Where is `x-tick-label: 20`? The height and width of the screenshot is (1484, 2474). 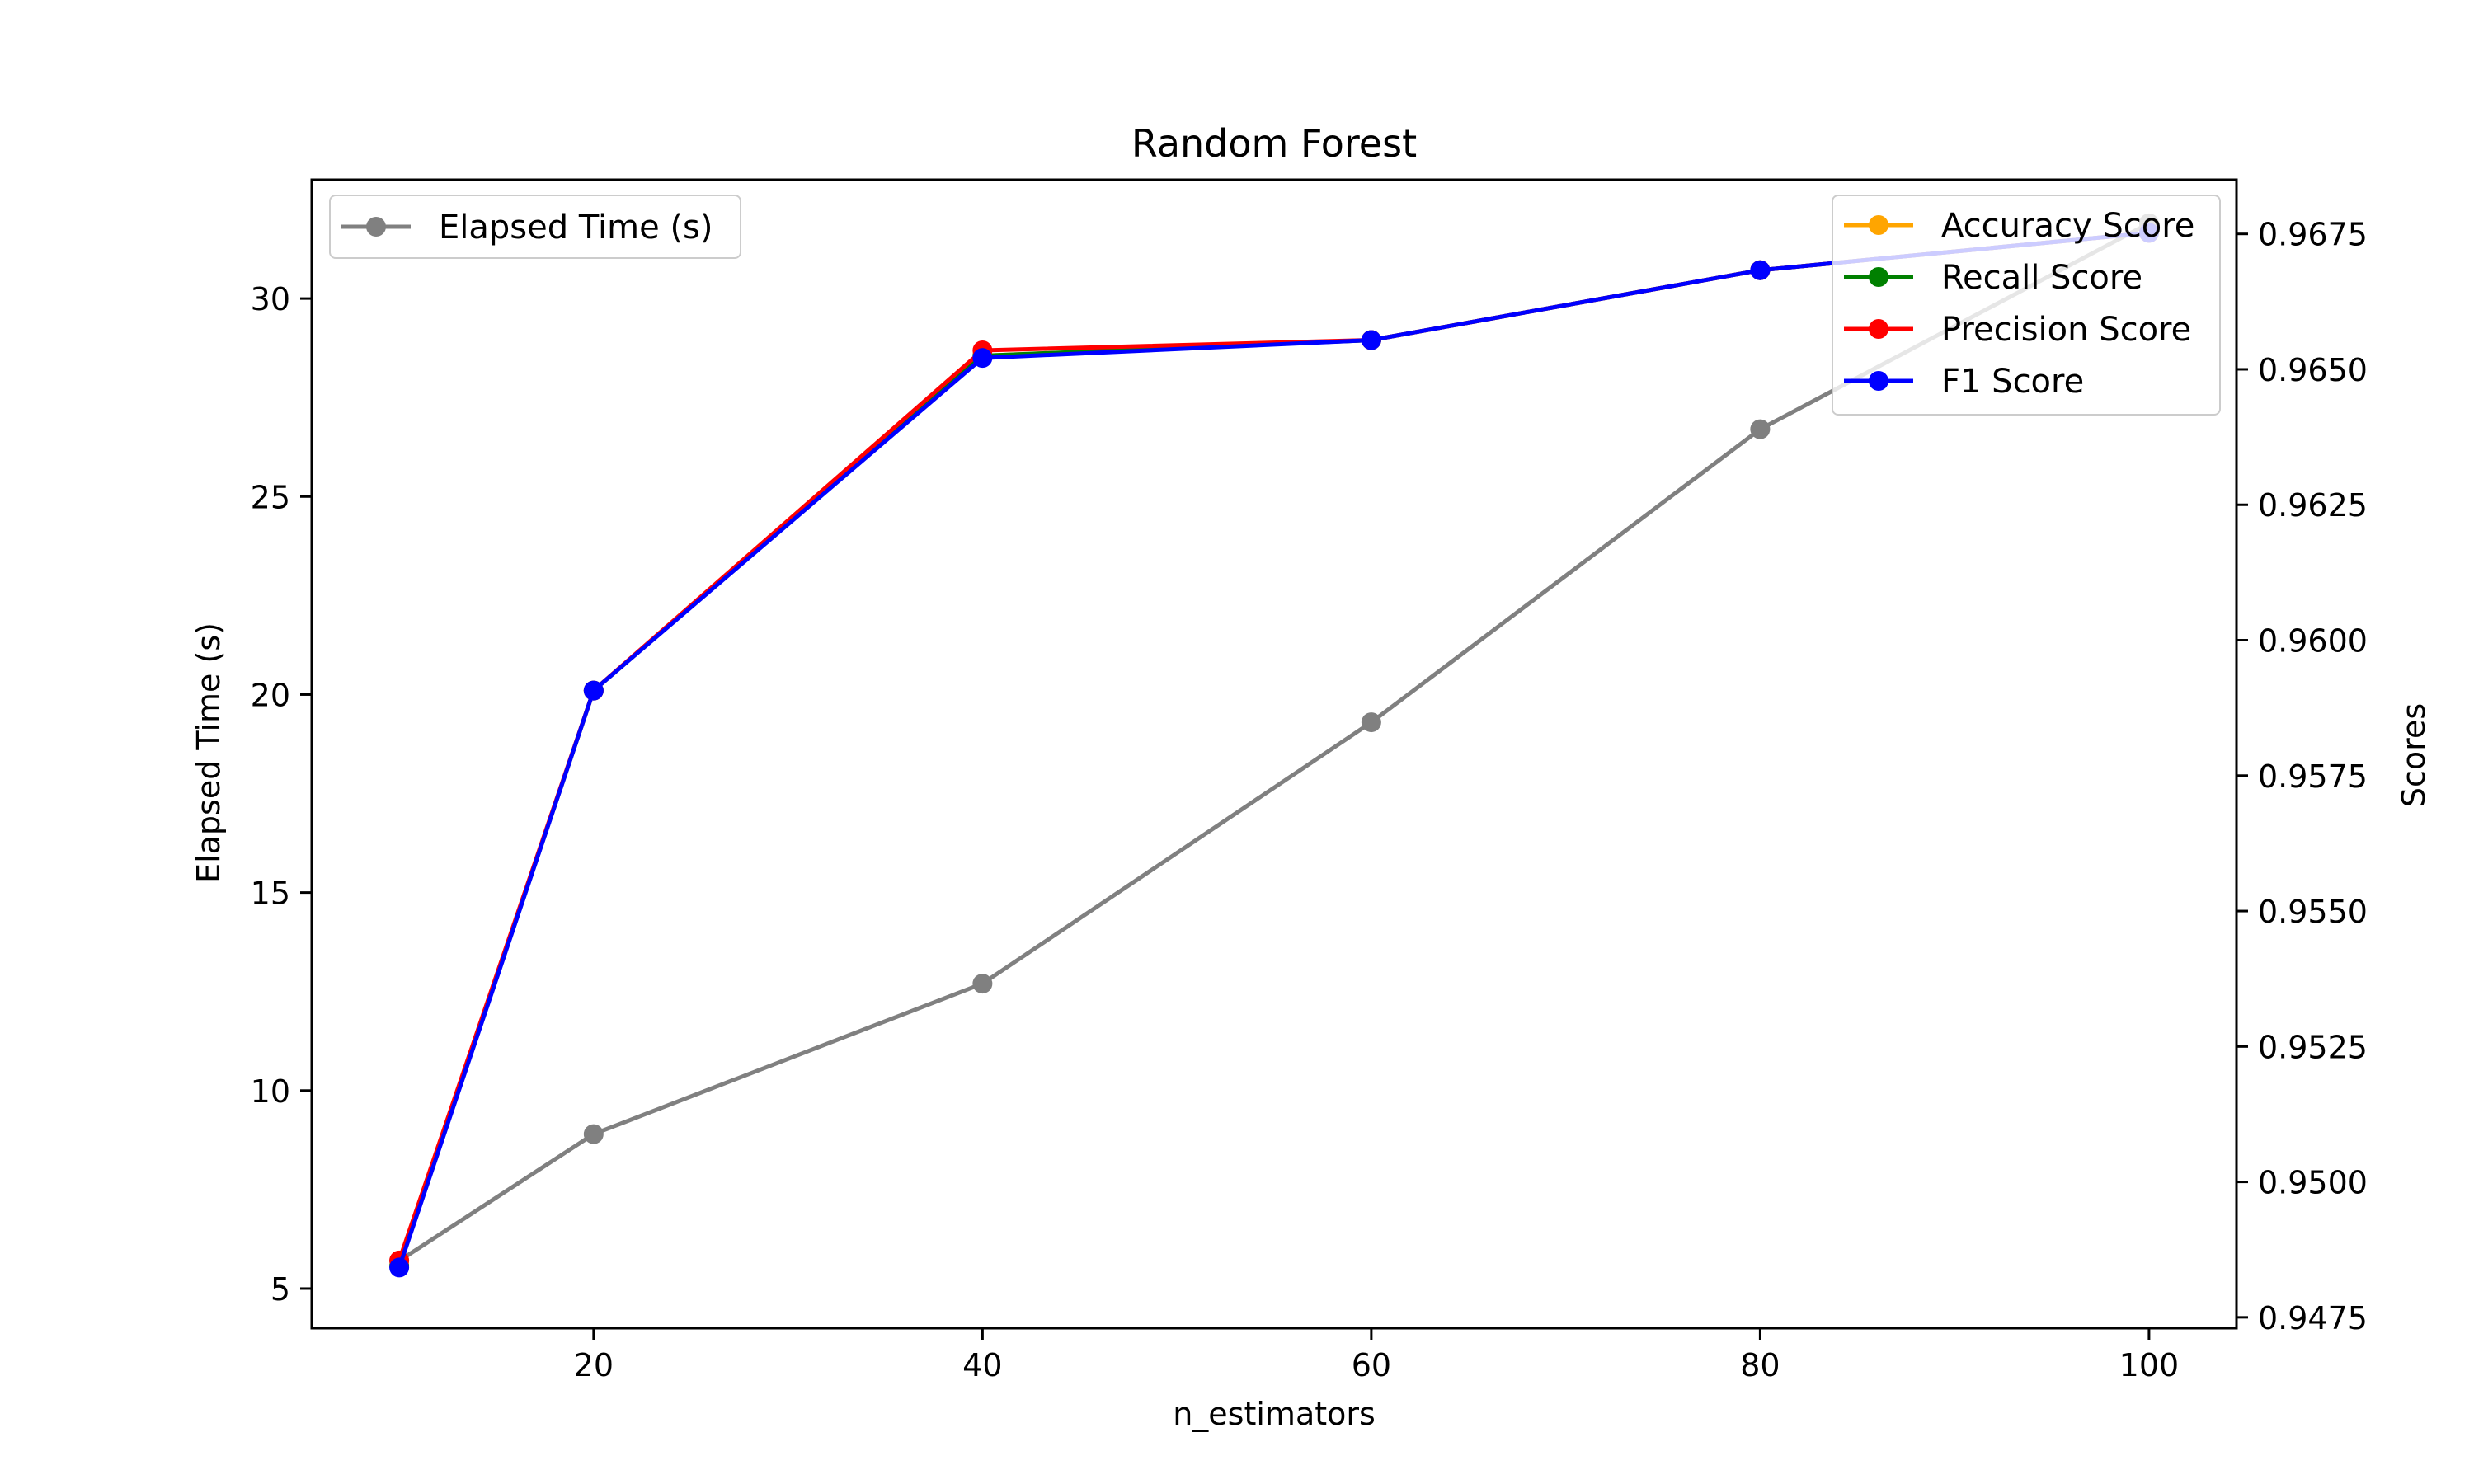 x-tick-label: 20 is located at coordinates (594, 1365).